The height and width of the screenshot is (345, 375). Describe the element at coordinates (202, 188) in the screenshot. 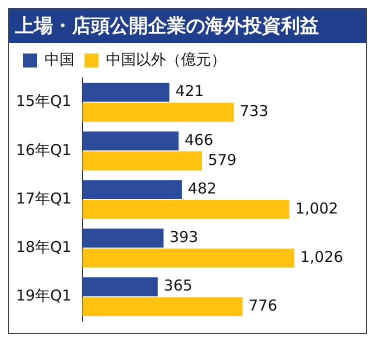

I see `data-label: 482` at that location.